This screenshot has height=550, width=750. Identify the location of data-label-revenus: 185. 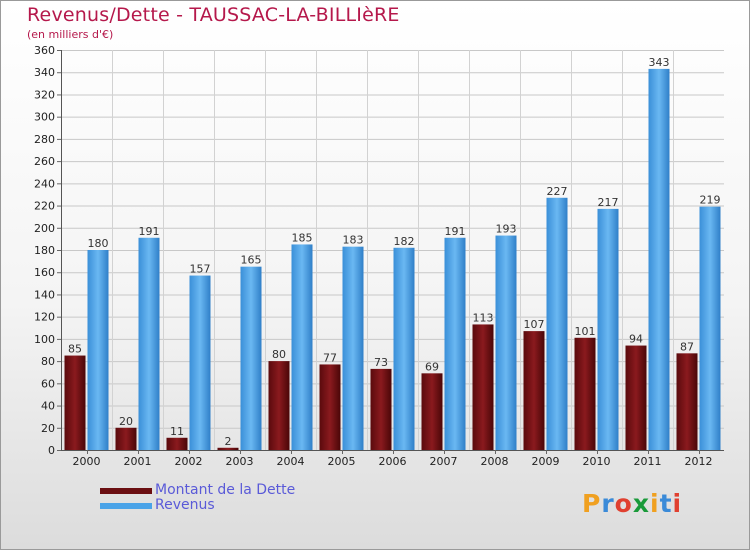
(302, 237).